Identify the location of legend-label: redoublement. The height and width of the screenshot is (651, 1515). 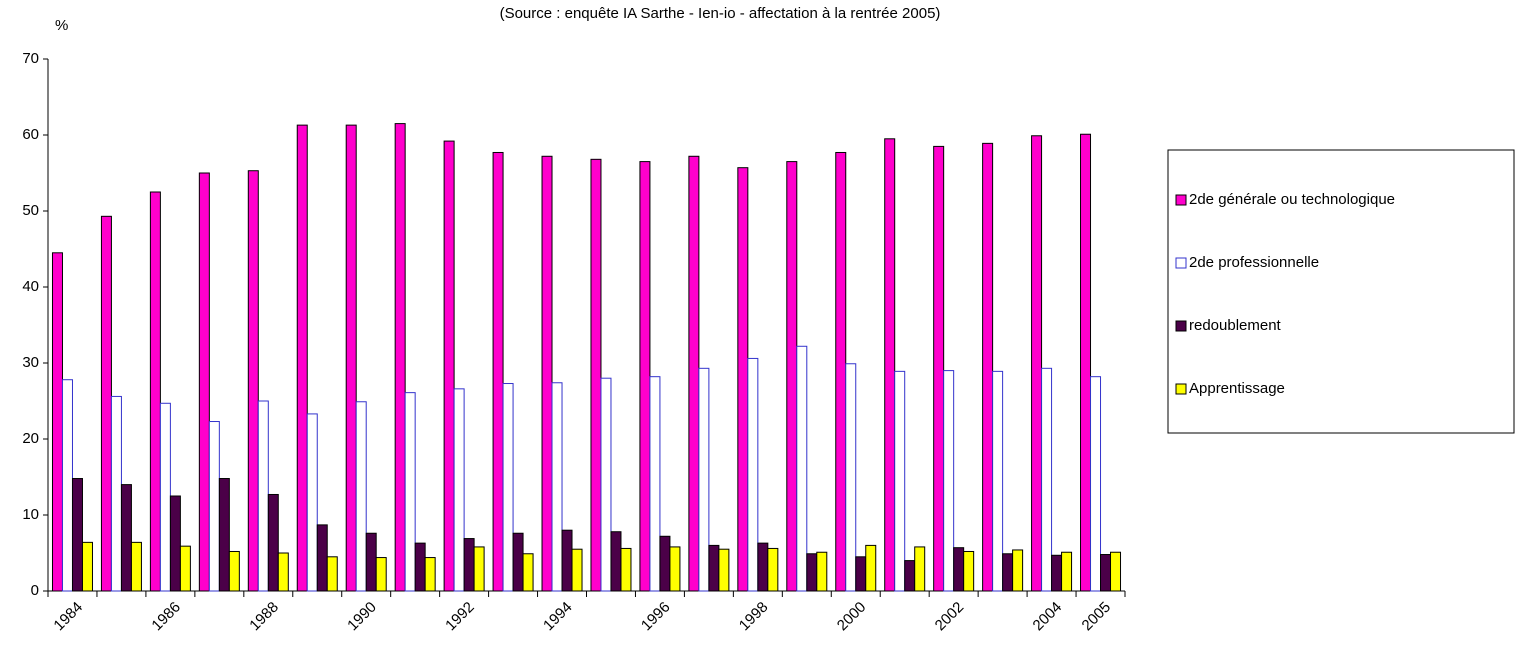
(1235, 325).